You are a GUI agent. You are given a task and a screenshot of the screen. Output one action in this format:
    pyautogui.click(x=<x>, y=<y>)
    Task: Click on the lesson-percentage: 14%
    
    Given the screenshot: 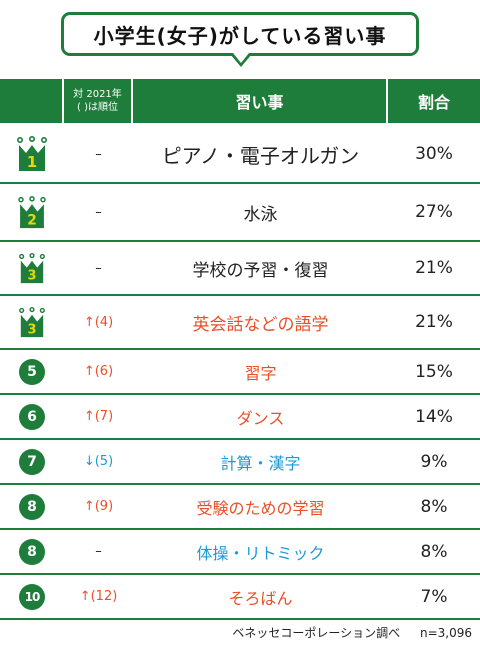 What is the action you would take?
    pyautogui.click(x=434, y=416)
    